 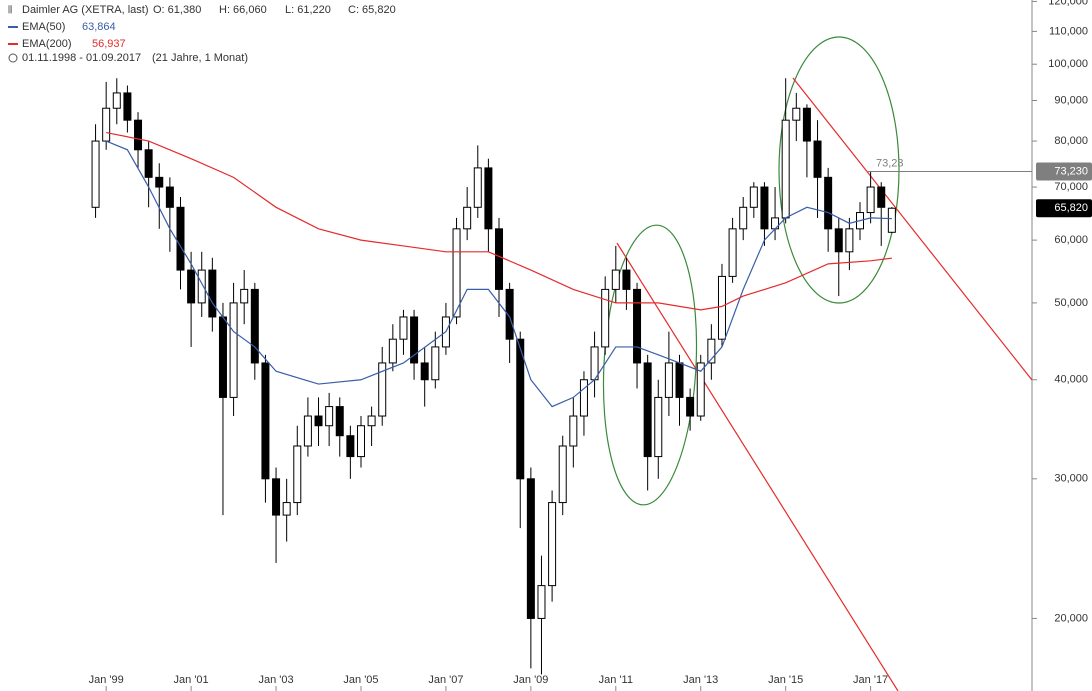 I want to click on legend-value: 63,864, so click(x=99, y=27).